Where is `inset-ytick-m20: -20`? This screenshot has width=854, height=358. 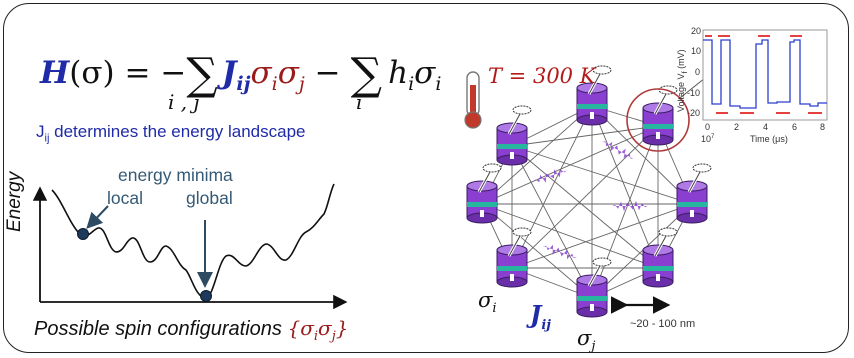
inset-ytick-m20: -20 is located at coordinates (694, 113).